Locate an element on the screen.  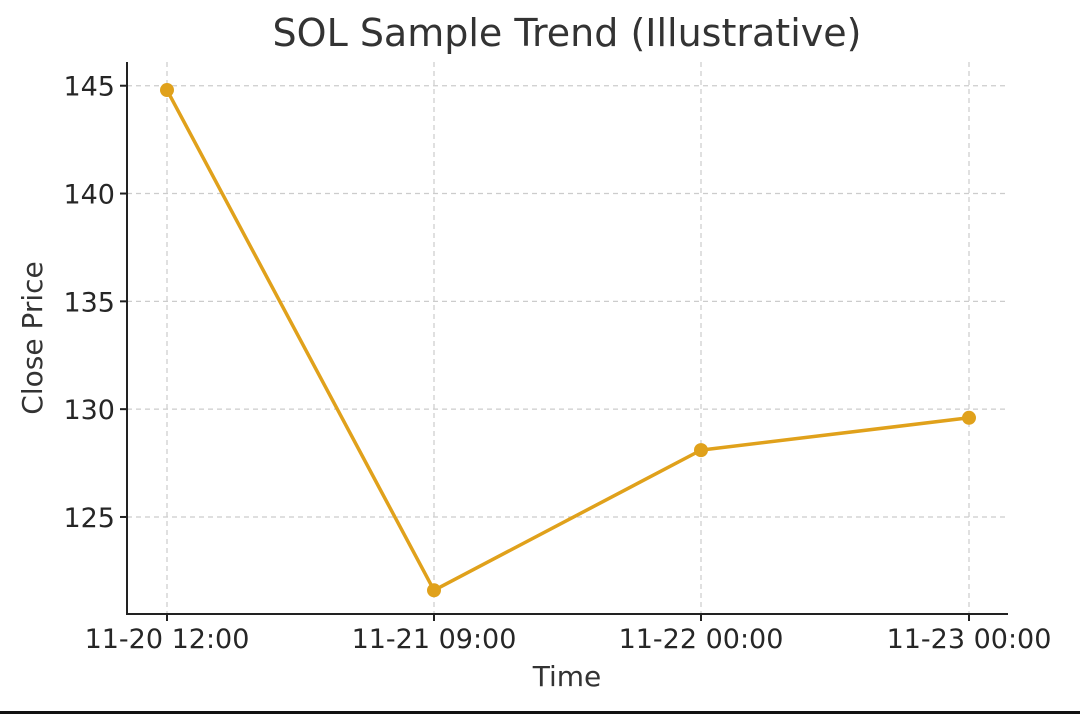
y-axis-ticks: 125 130 135 140 145 is located at coordinates (95, 303).